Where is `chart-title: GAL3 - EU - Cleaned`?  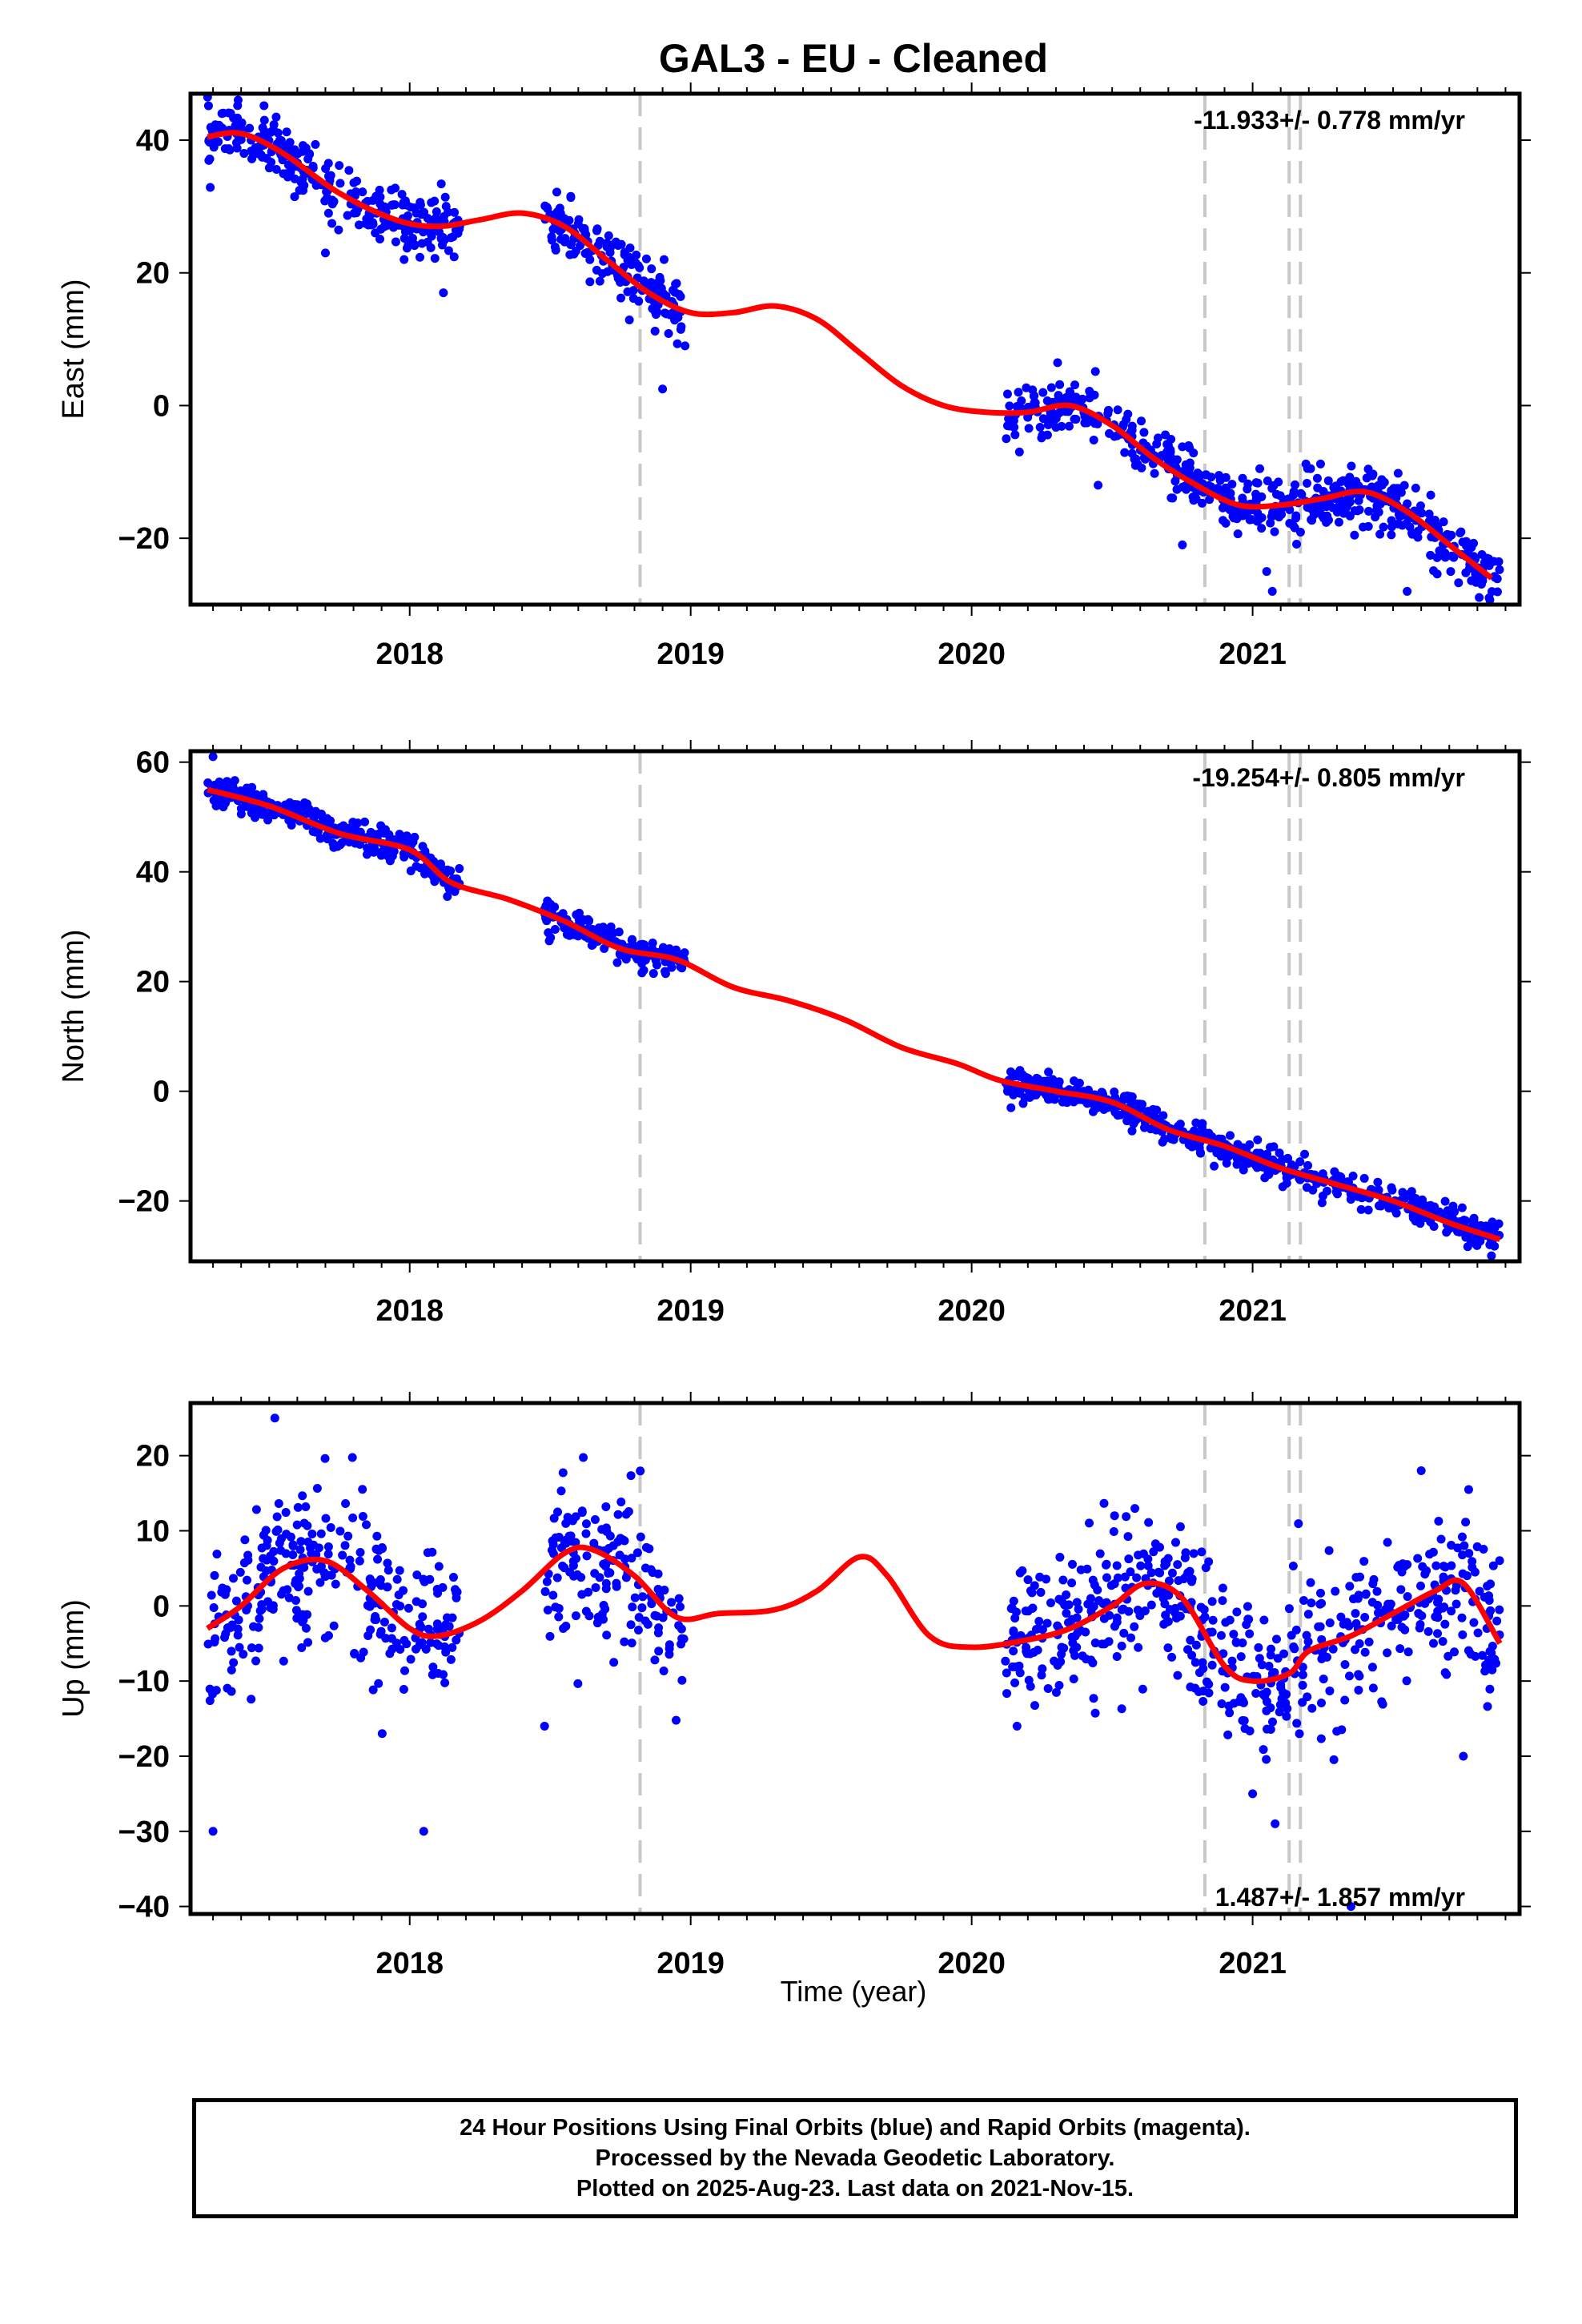
chart-title: GAL3 - EU - Cleaned is located at coordinates (853, 58).